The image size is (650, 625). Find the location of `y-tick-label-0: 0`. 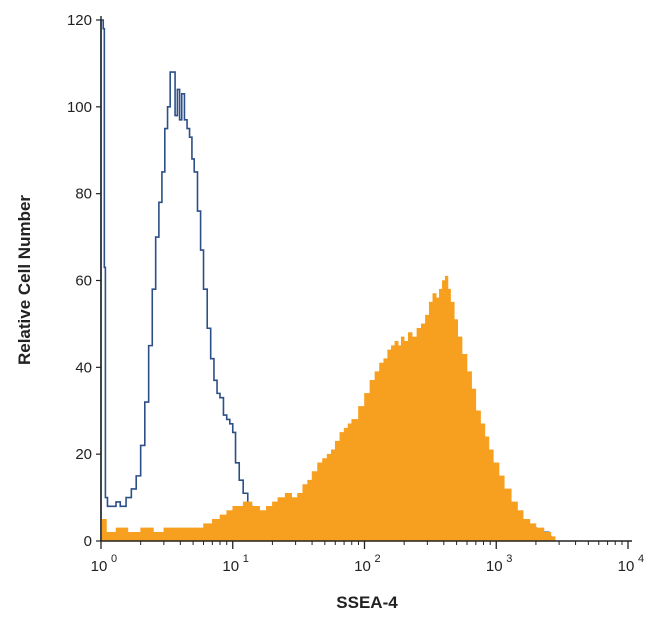

y-tick-label-0: 0 is located at coordinates (88, 541).